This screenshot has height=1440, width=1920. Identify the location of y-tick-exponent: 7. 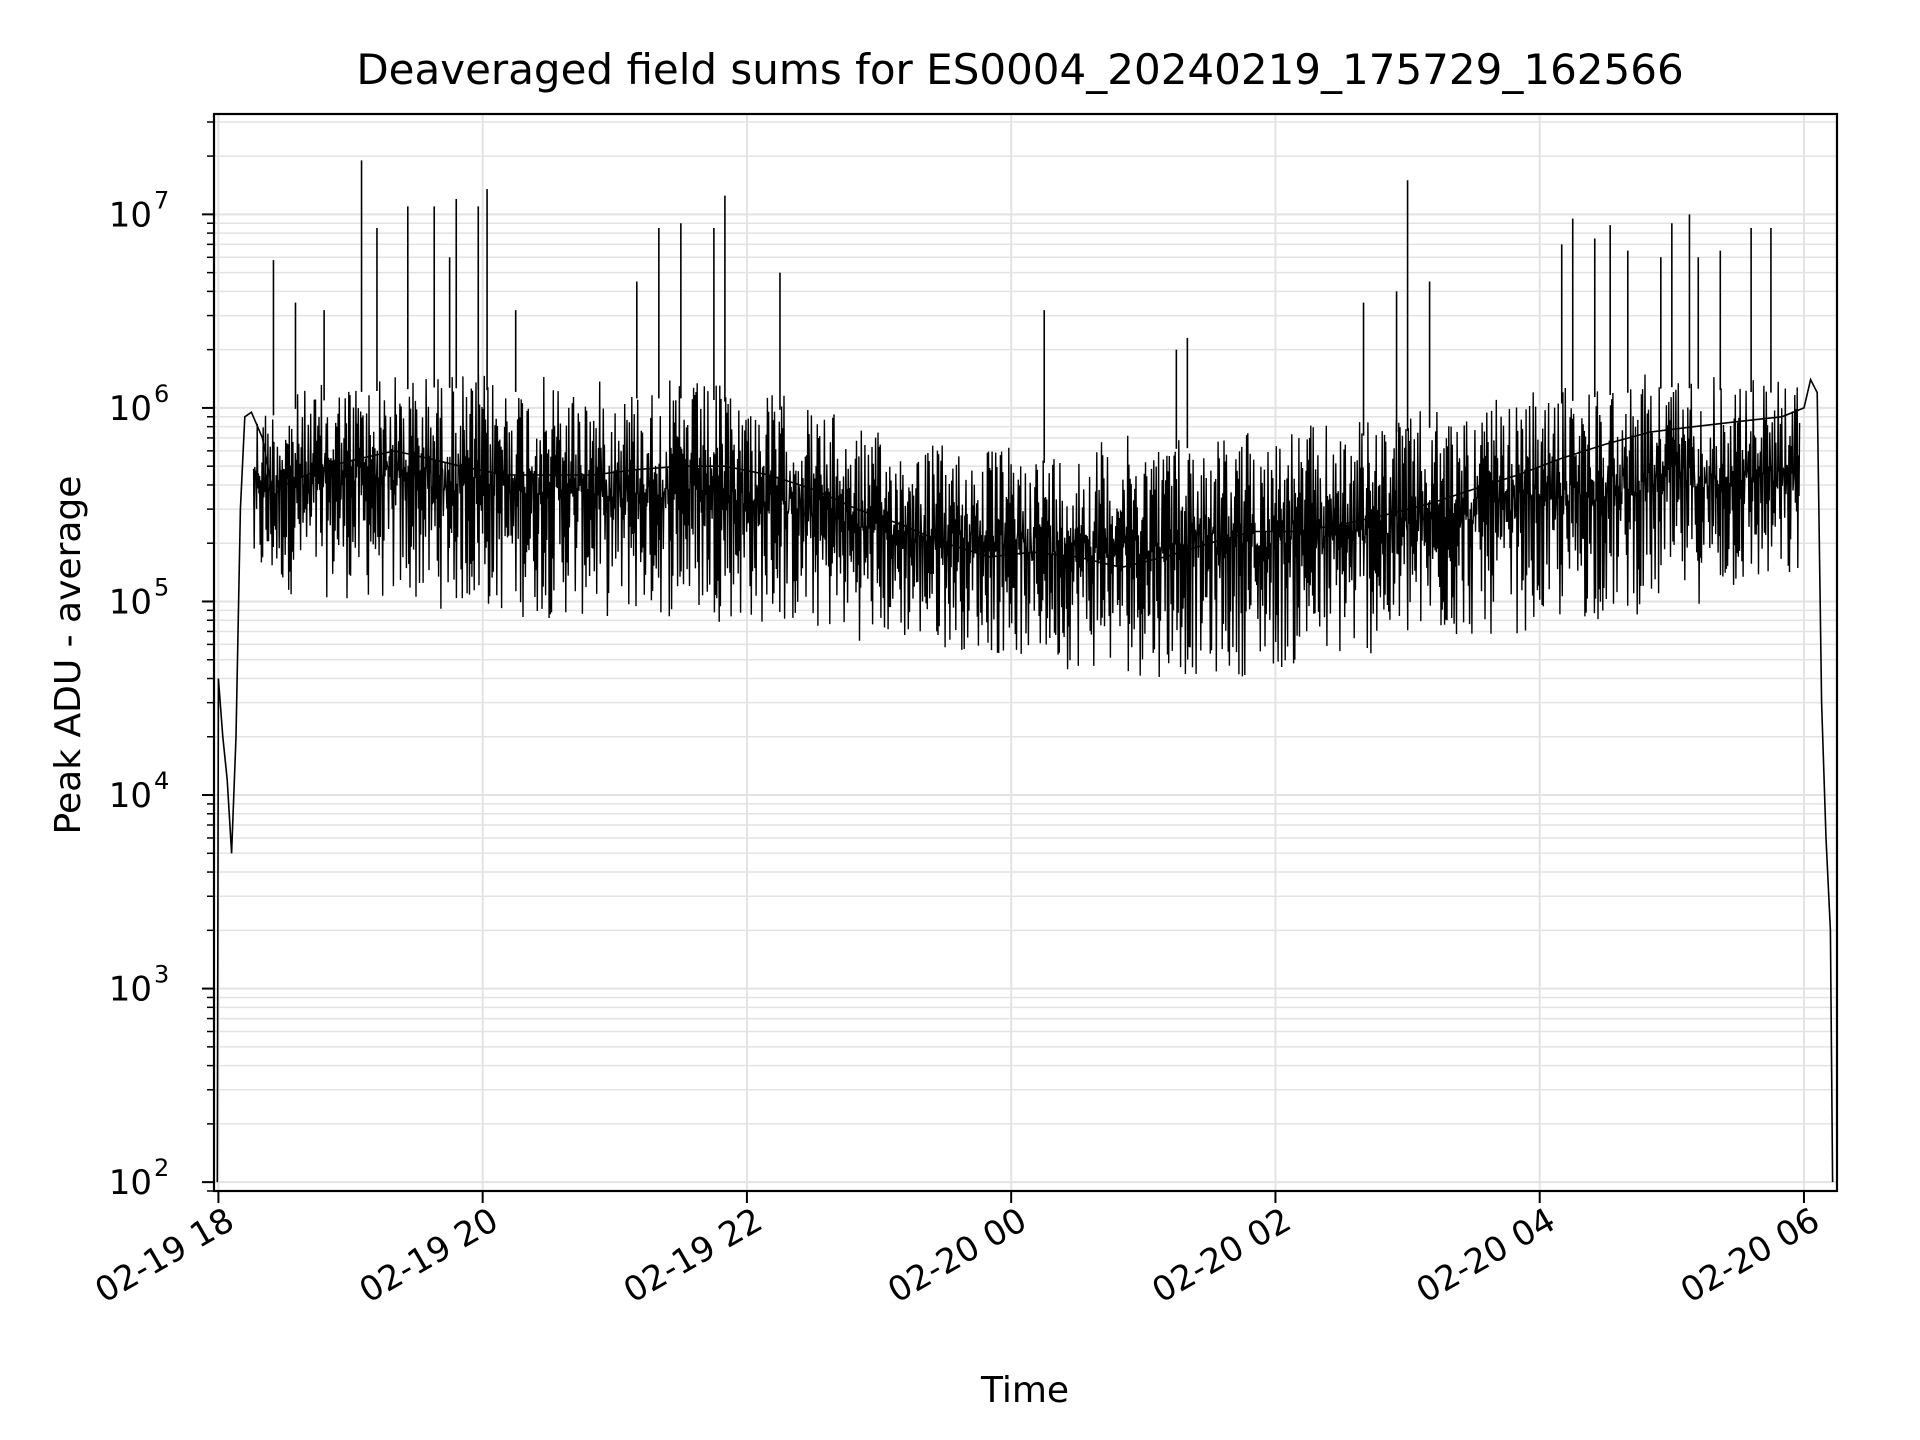
(161, 200).